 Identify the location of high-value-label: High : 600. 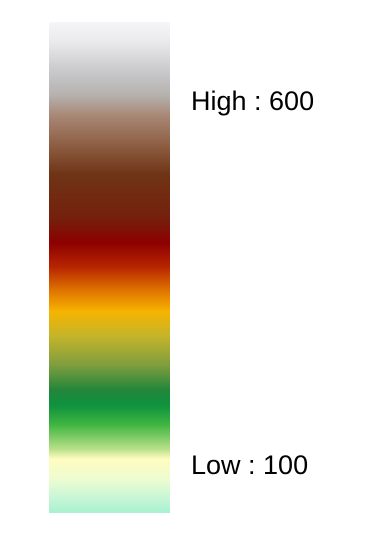
(253, 101).